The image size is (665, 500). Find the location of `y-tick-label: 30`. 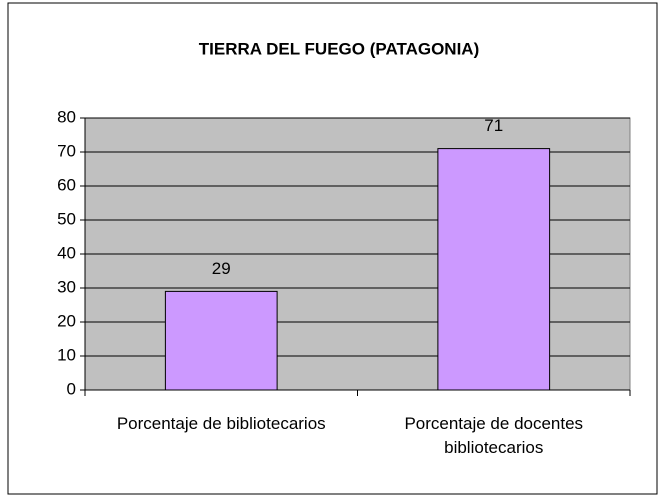

y-tick-label: 30 is located at coordinates (66, 286).